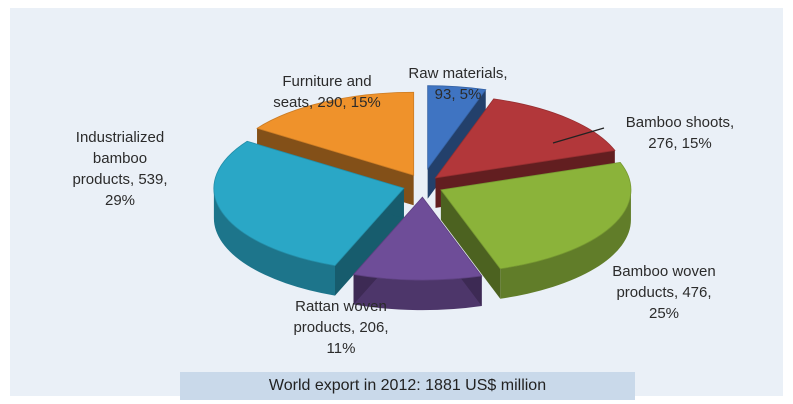  Describe the element at coordinates (326, 81) in the screenshot. I see `data-label-line: Furniture and` at that location.